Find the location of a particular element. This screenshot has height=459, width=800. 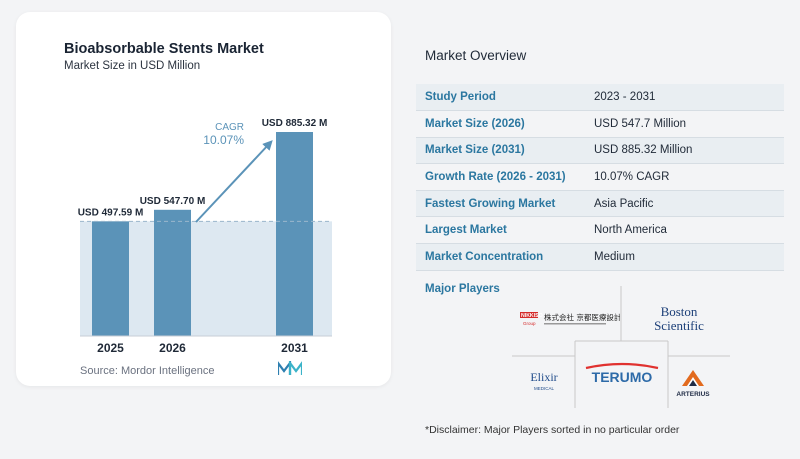

nikkiso-logo: NIKKISO Group 株式会社 京都医療設計 is located at coordinates (570, 319).